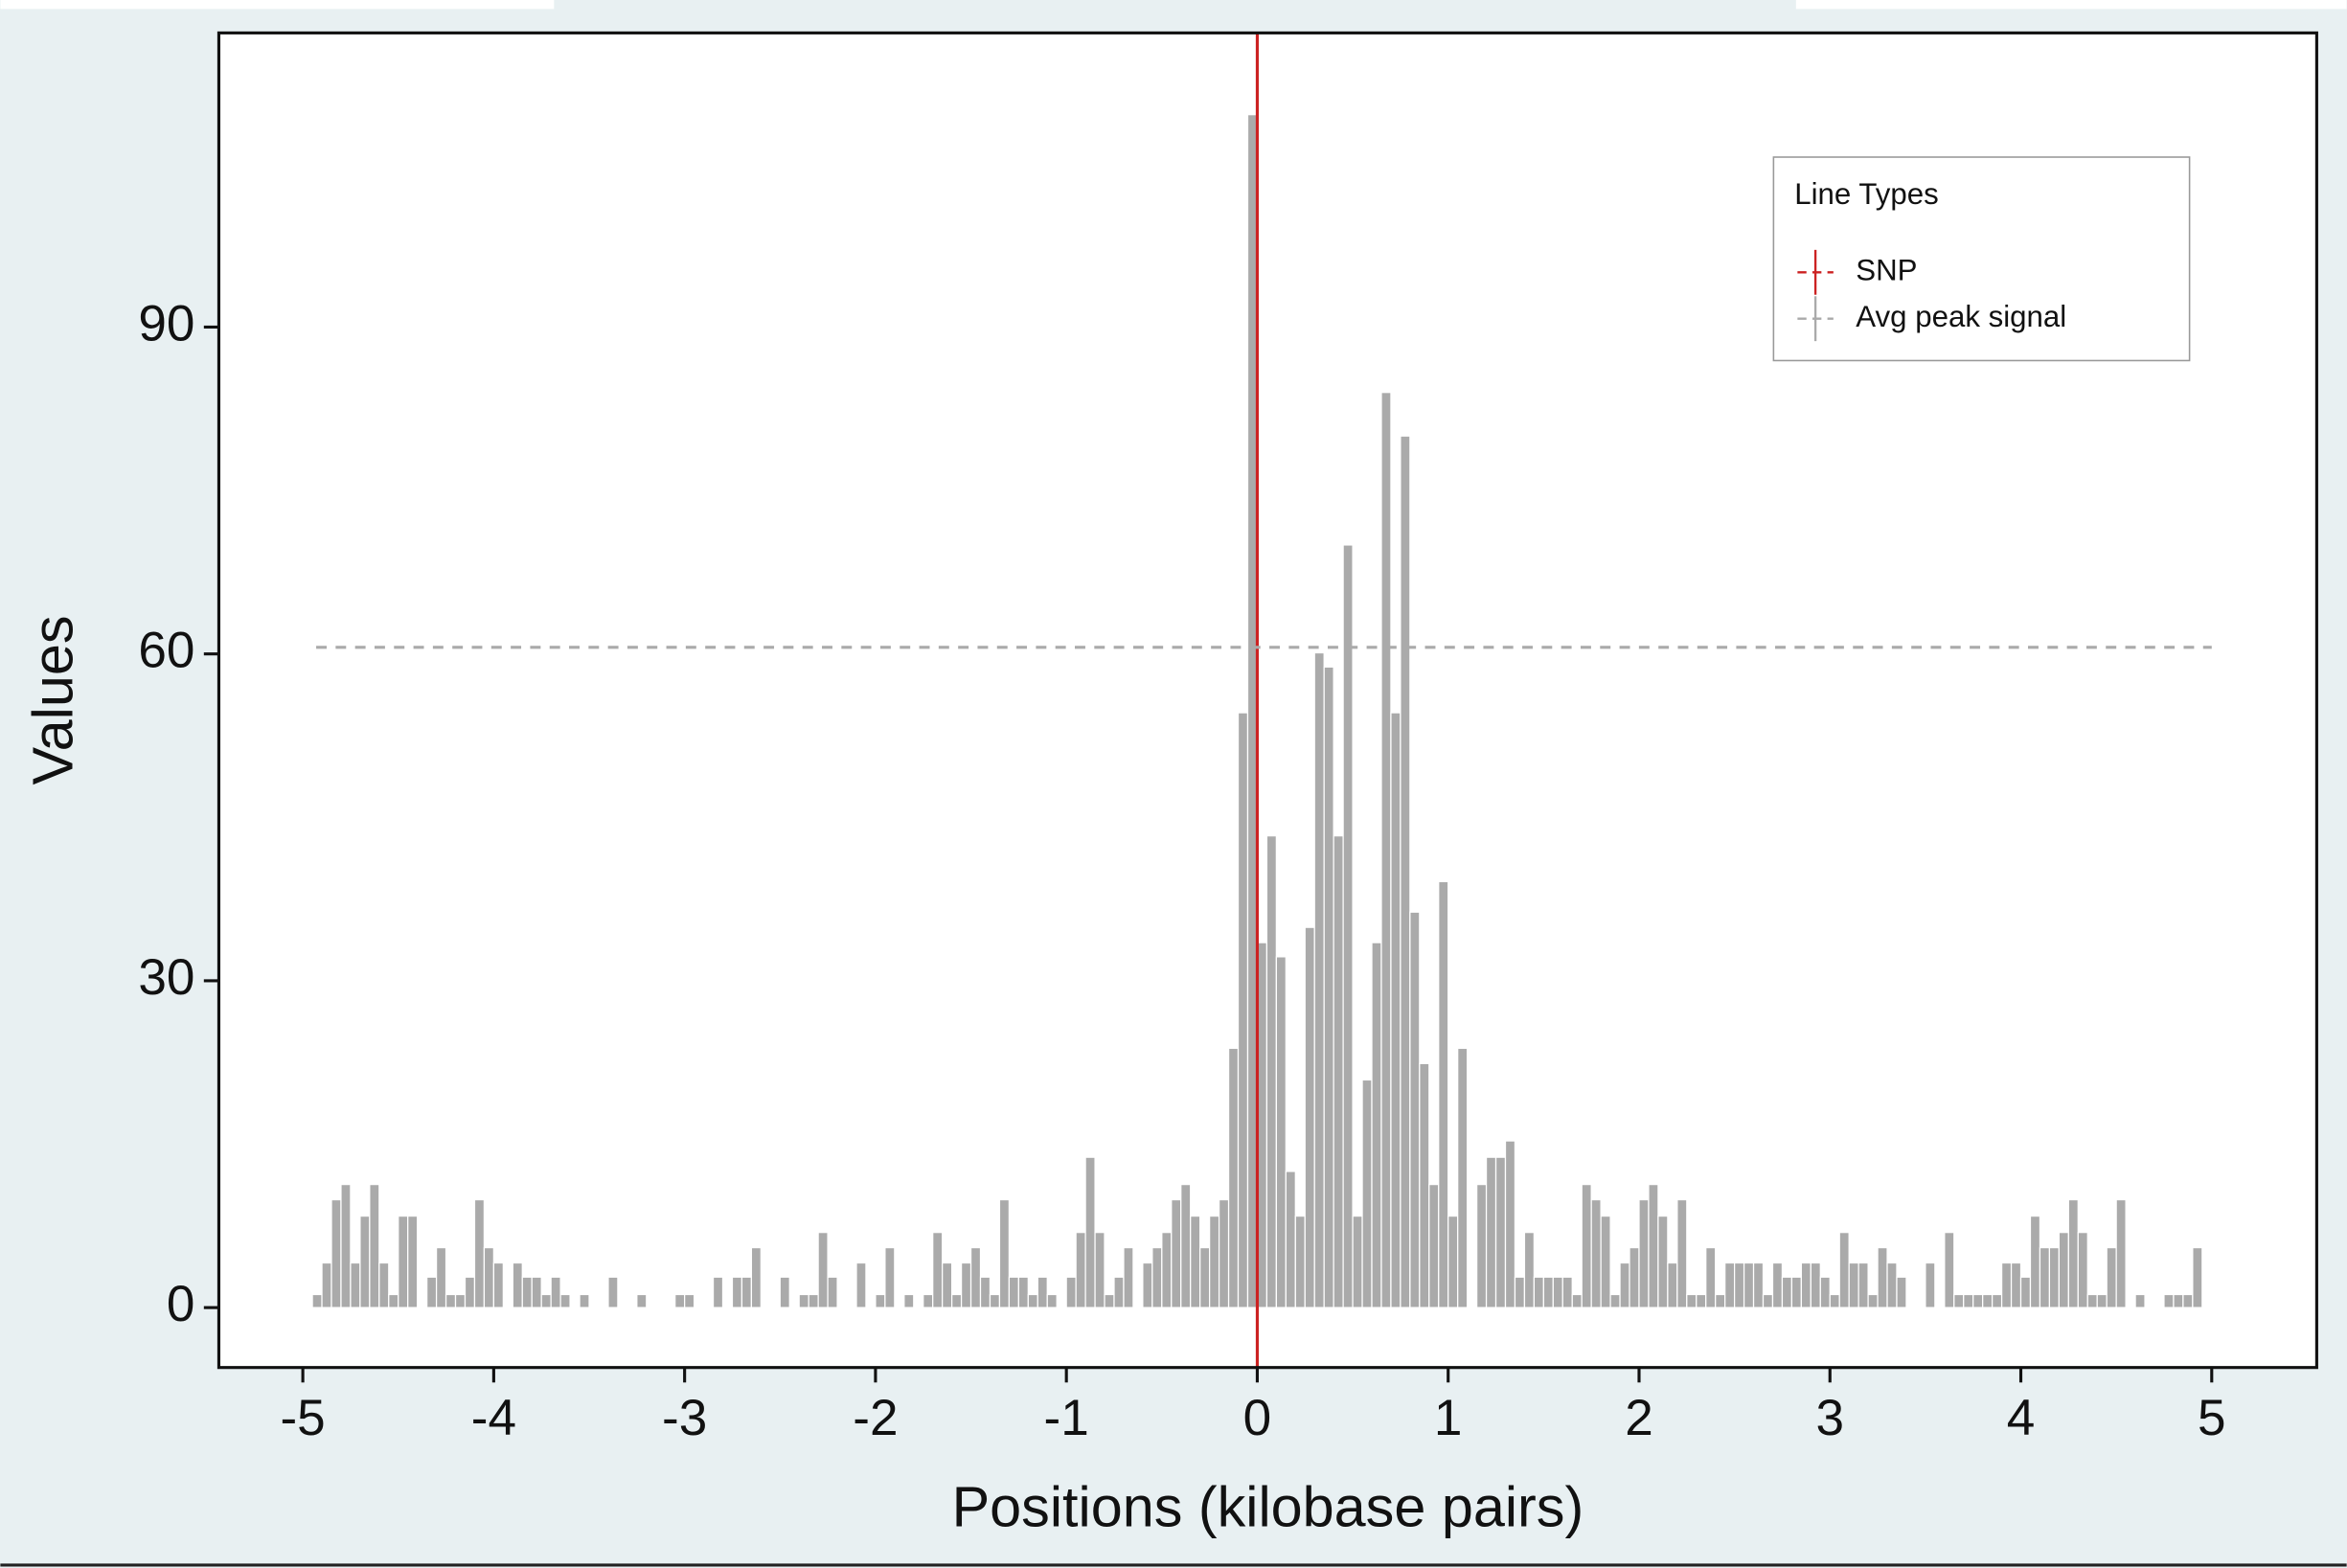  I want to click on x-tick-label: 1, so click(1448, 1418).